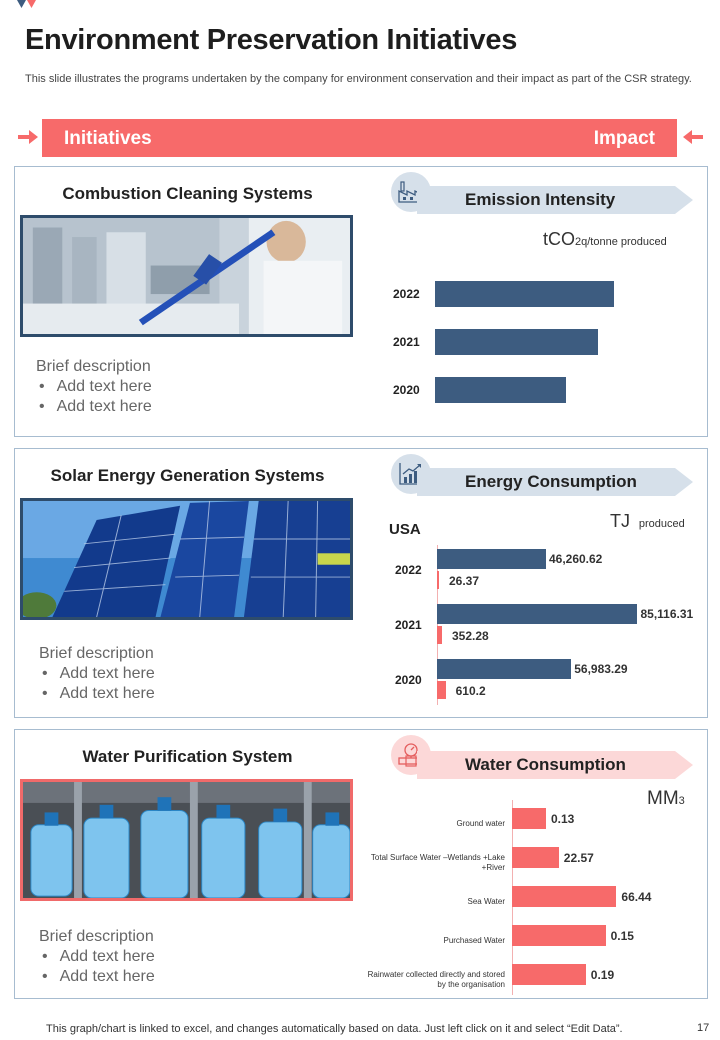  I want to click on unit-sub: 3, so click(681, 801).